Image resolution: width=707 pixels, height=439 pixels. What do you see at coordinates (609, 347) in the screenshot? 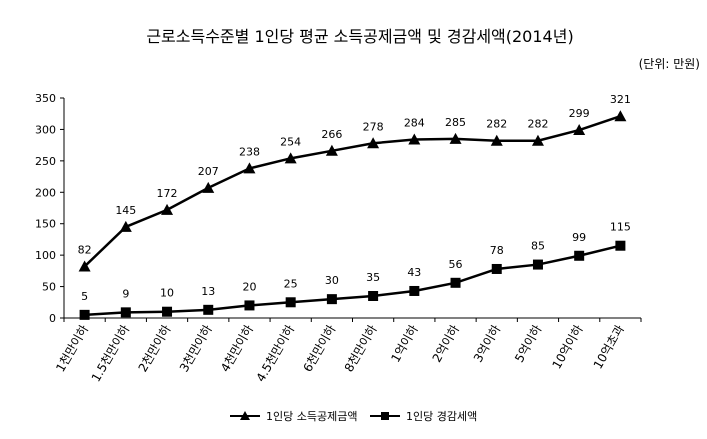
I see `x-tick-label: 10억초과` at bounding box center [609, 347].